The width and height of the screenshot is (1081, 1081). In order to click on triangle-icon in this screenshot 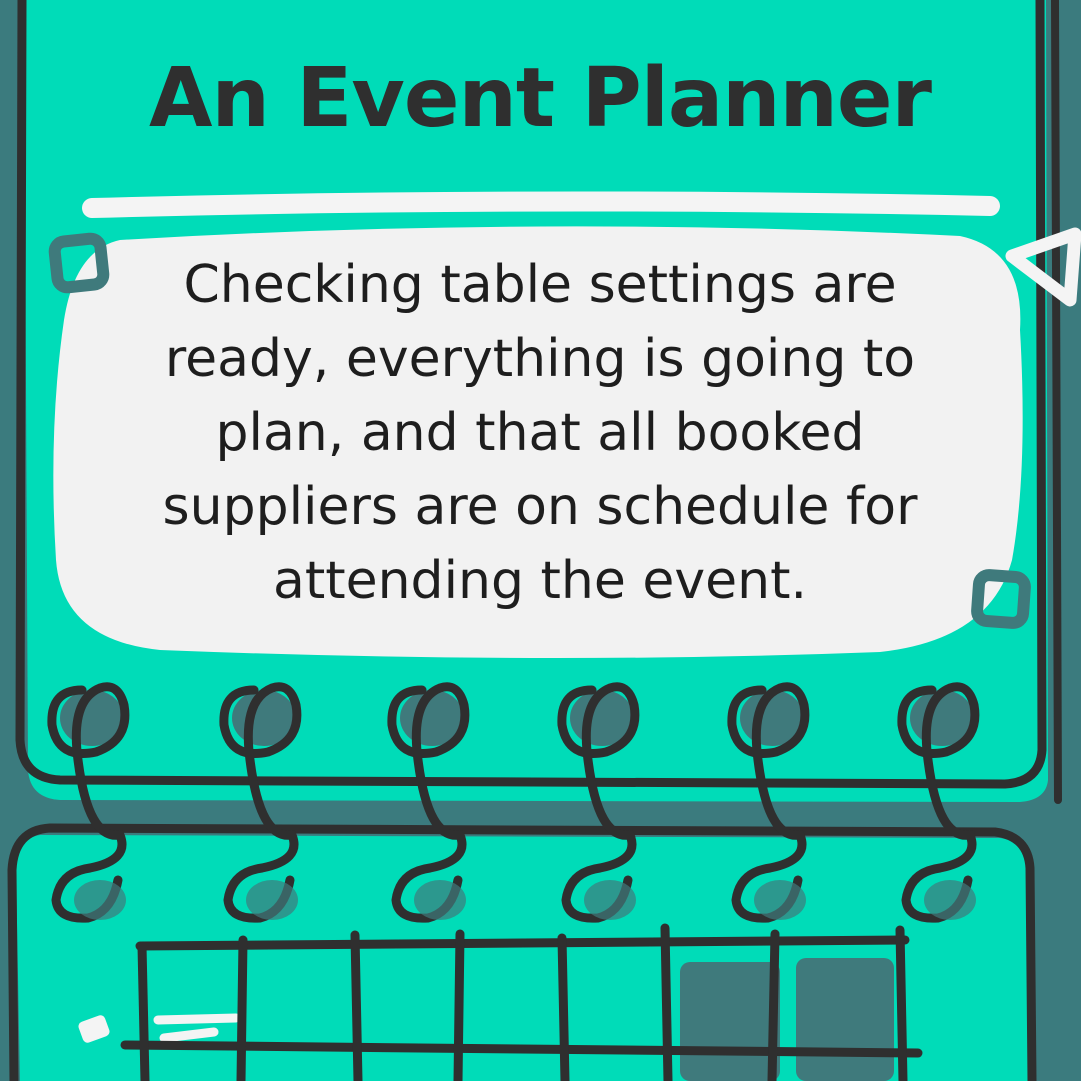, I will do `click(1043, 267)`.